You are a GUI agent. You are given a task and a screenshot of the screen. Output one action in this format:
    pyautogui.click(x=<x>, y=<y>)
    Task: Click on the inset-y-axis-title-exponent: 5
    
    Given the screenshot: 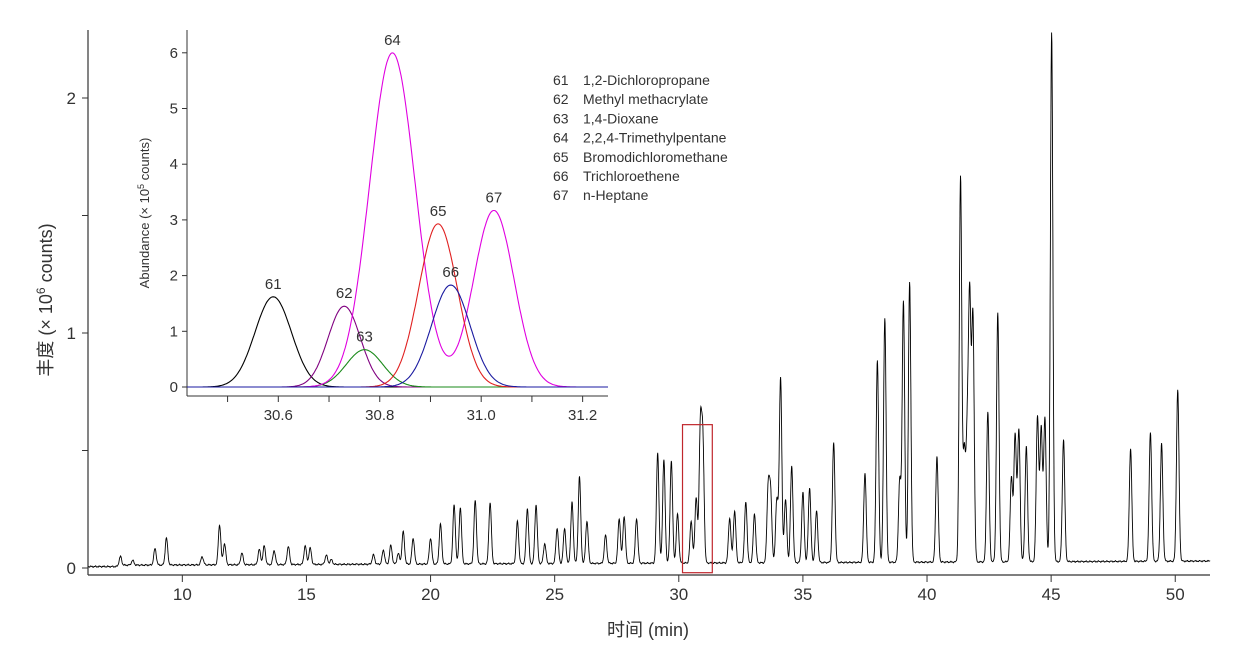 What is the action you would take?
    pyautogui.click(x=141, y=186)
    